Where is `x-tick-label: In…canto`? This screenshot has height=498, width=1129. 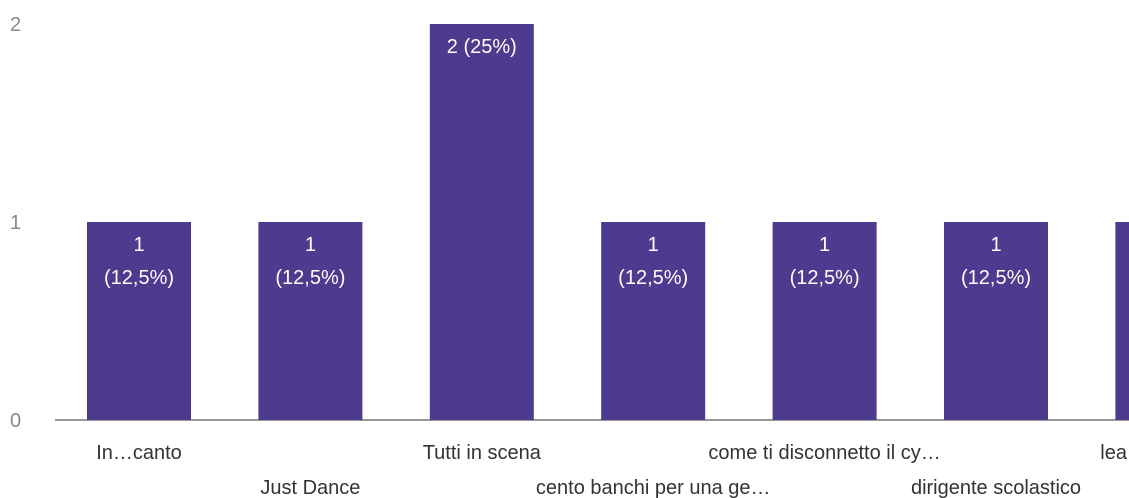 x-tick-label: In…canto is located at coordinates (139, 453).